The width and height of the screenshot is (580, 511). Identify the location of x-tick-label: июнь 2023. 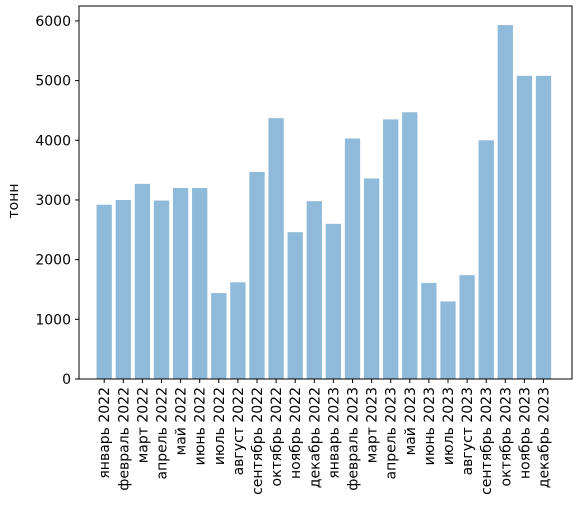
(430, 426).